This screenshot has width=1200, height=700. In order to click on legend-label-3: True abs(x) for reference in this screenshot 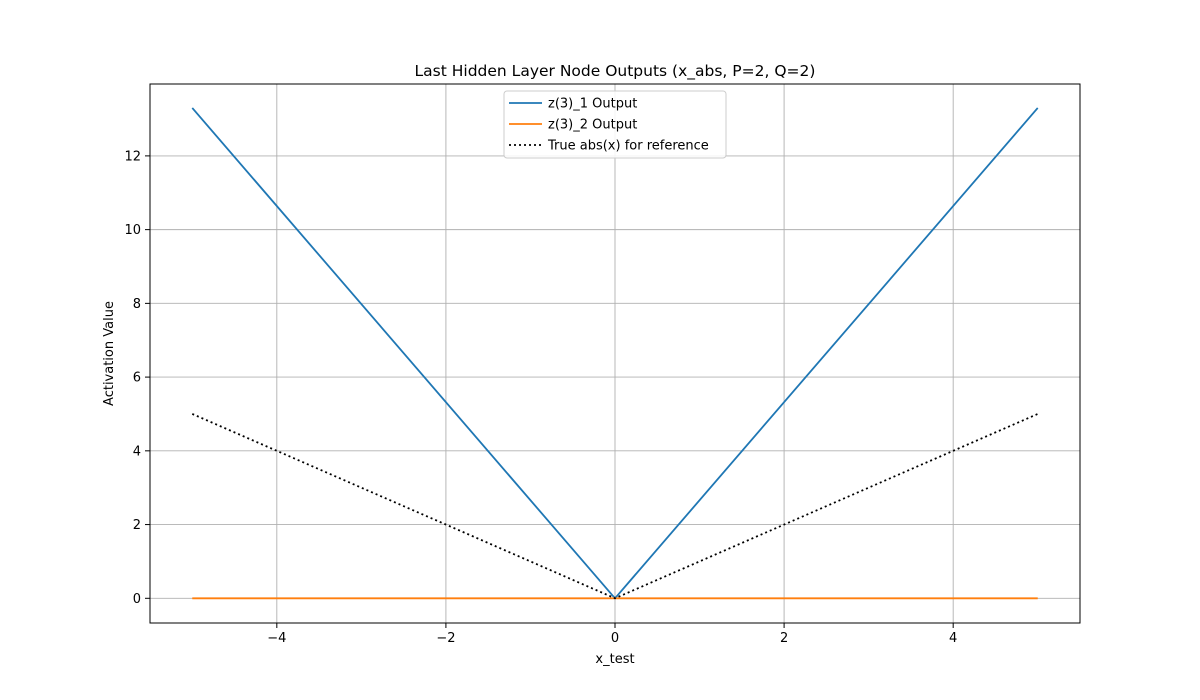, I will do `click(628, 146)`.